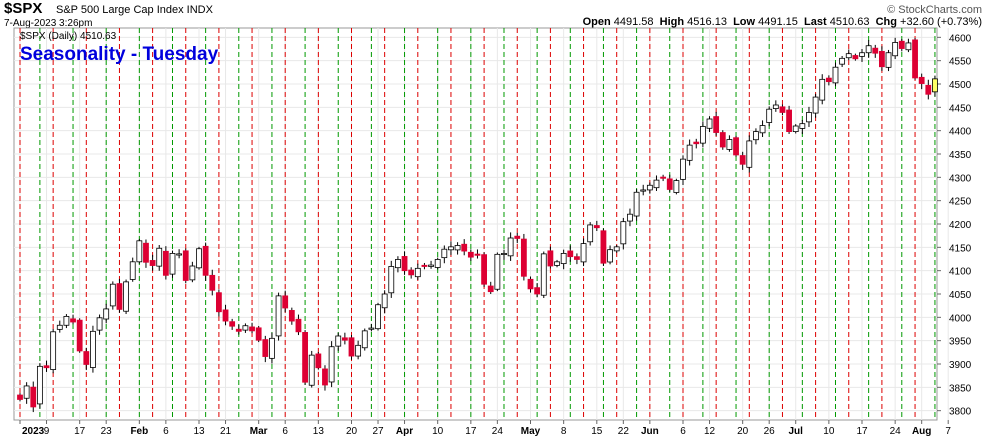  Describe the element at coordinates (597, 431) in the screenshot. I see `x-tick-label: 15` at that location.